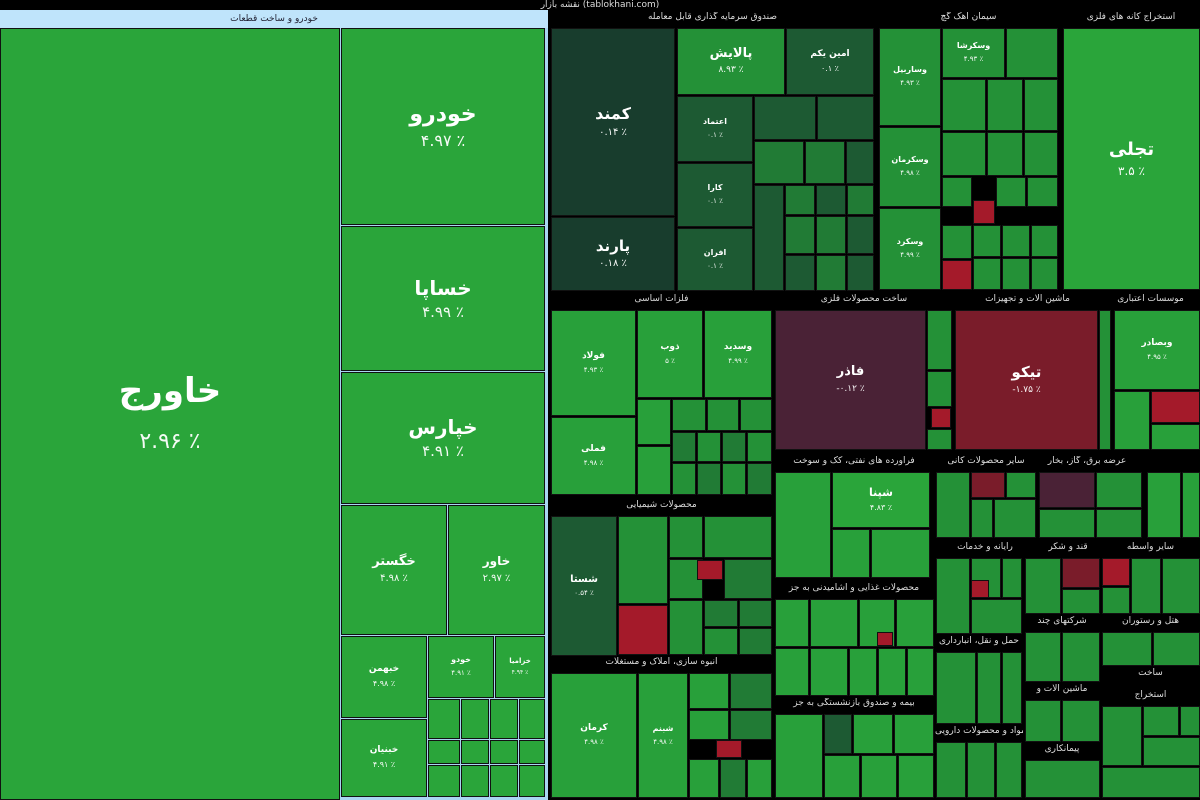  I want to click on tile-amin-yekom: امین یکم ۰.۱ ٪, so click(830, 61).